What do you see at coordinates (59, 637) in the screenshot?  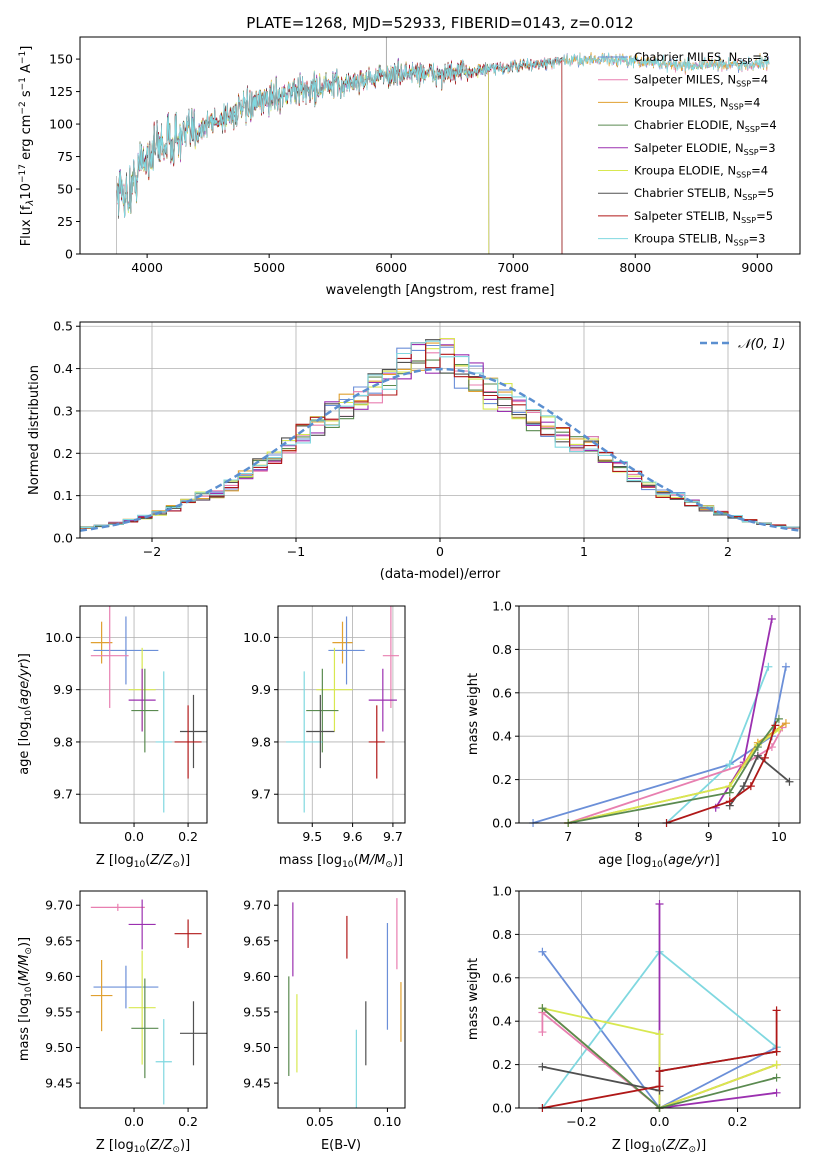 I see `y-tick-label: 10.0` at bounding box center [59, 637].